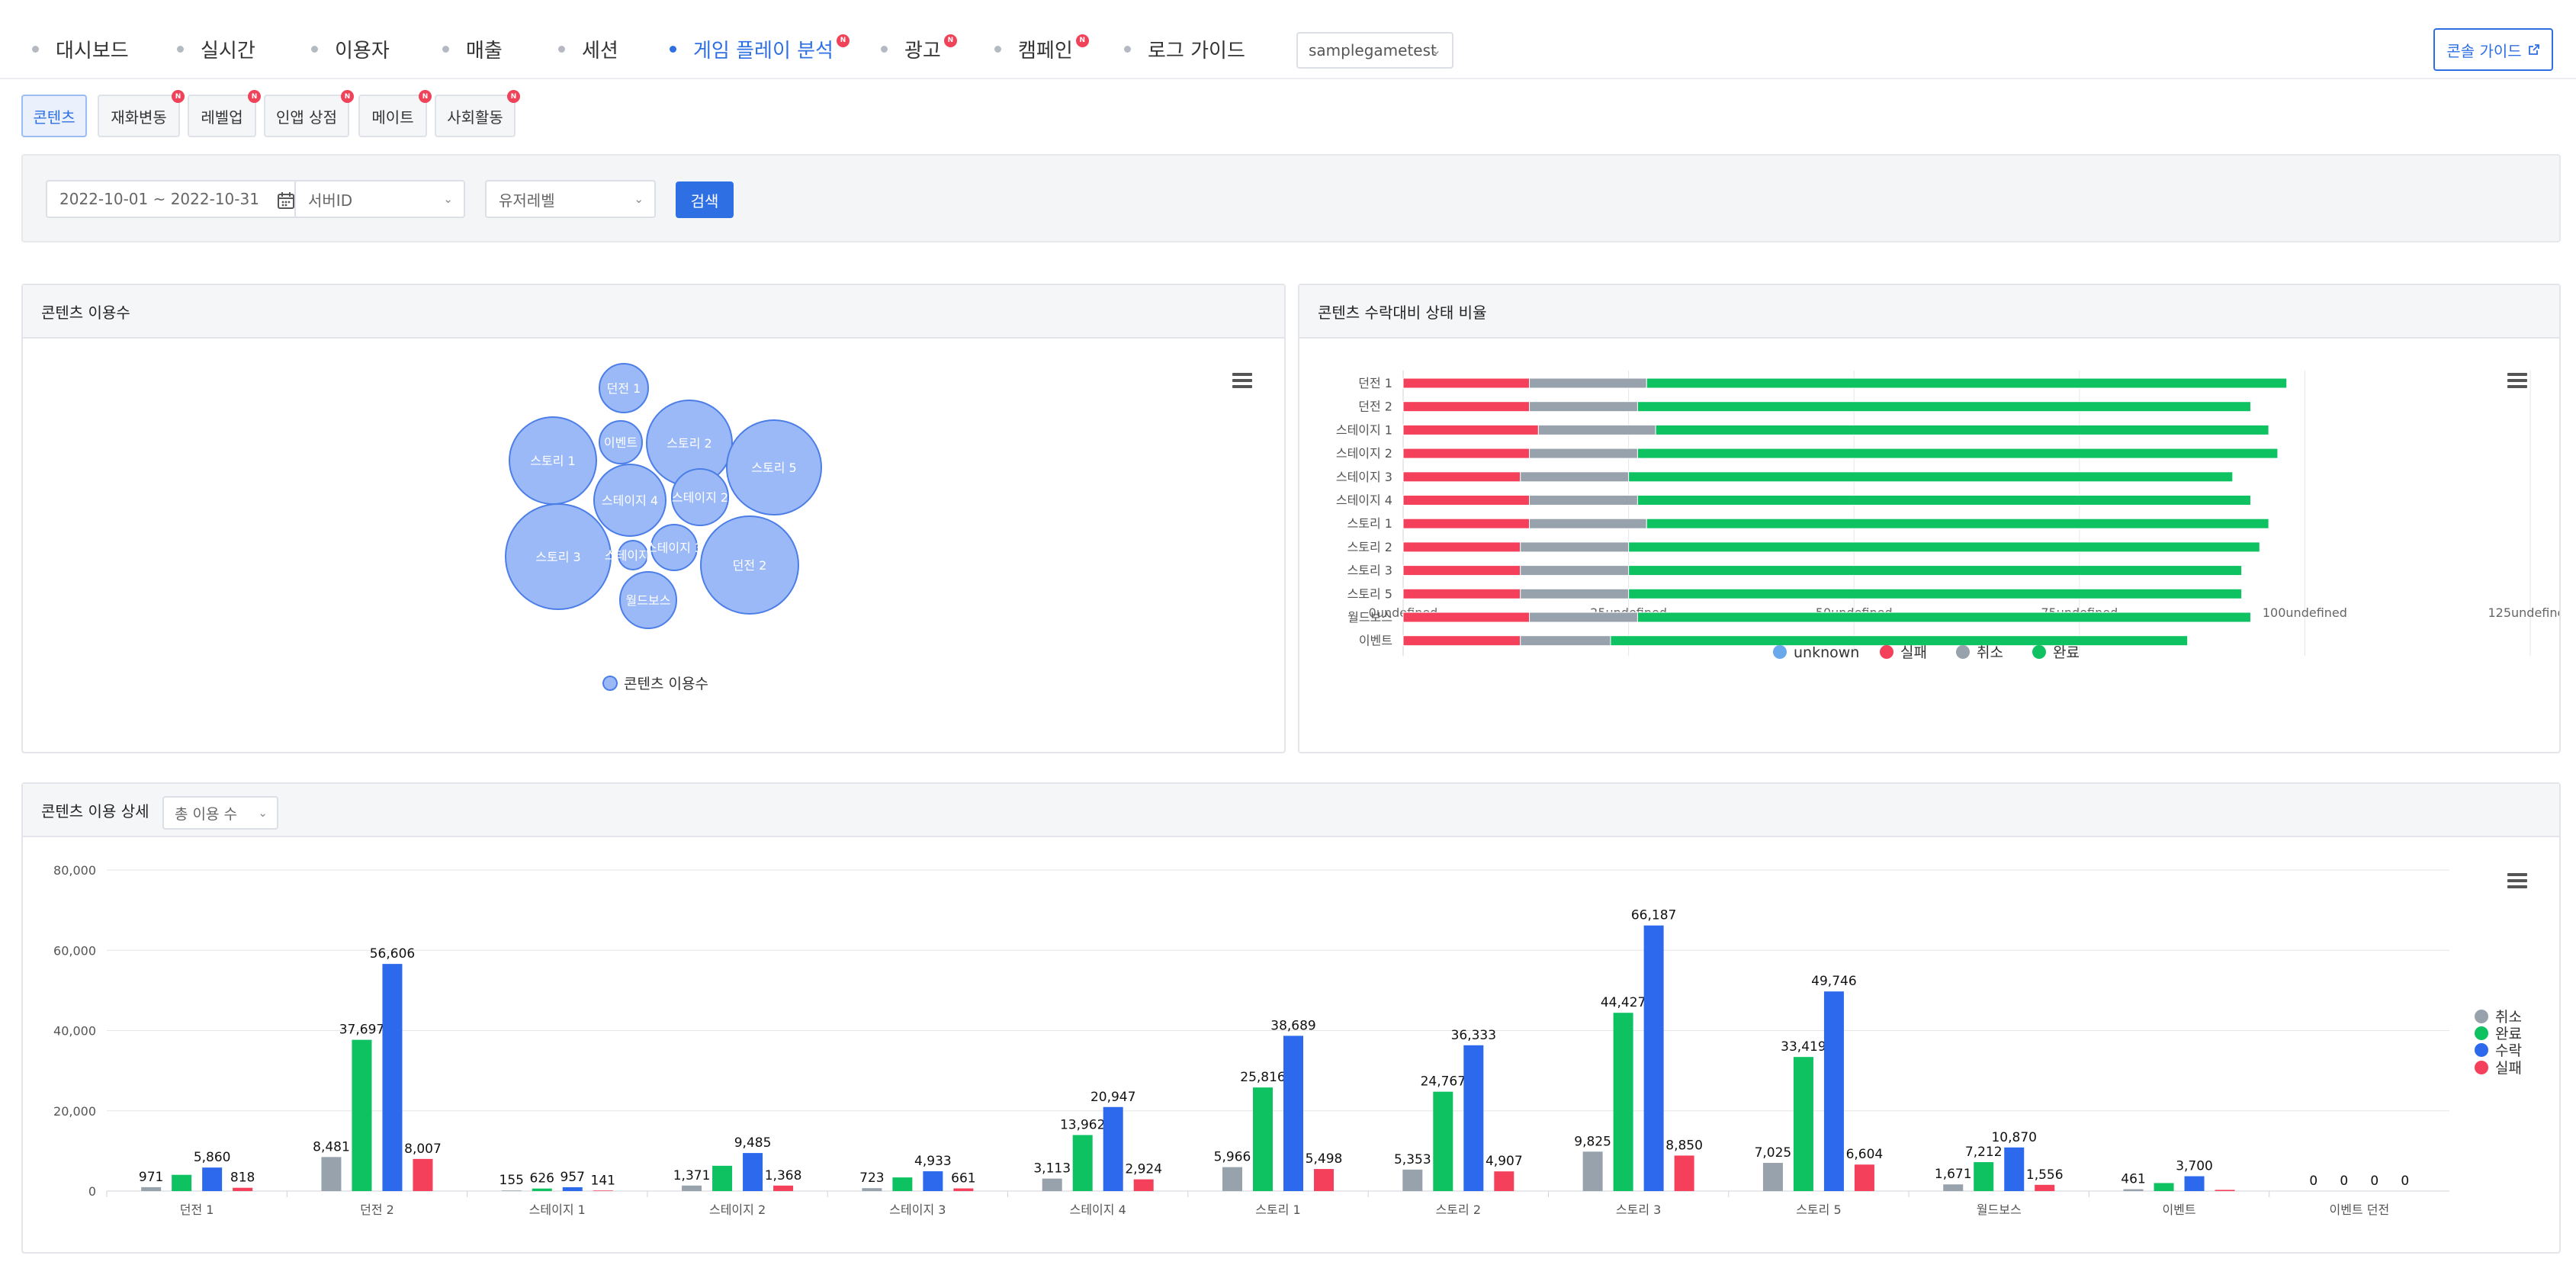 The width and height of the screenshot is (2576, 1278). What do you see at coordinates (220, 813) in the screenshot?
I see `metric-select: 총 이용 수 ⌄` at bounding box center [220, 813].